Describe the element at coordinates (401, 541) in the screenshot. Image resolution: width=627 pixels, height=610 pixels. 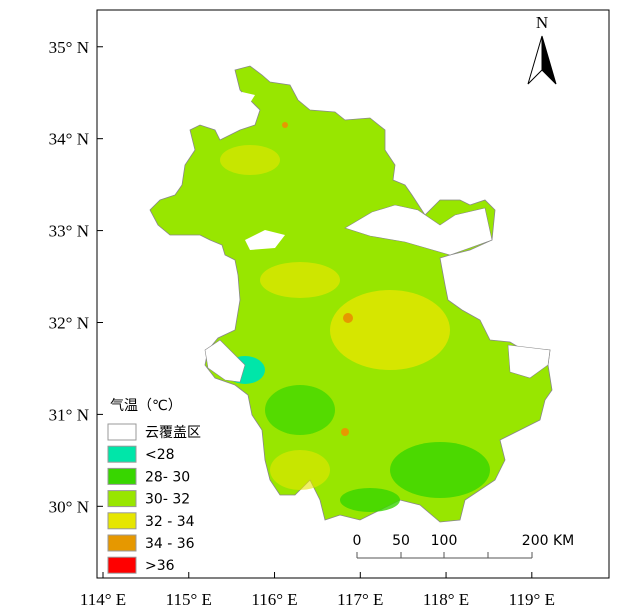
I see `scale-label: 50` at that location.